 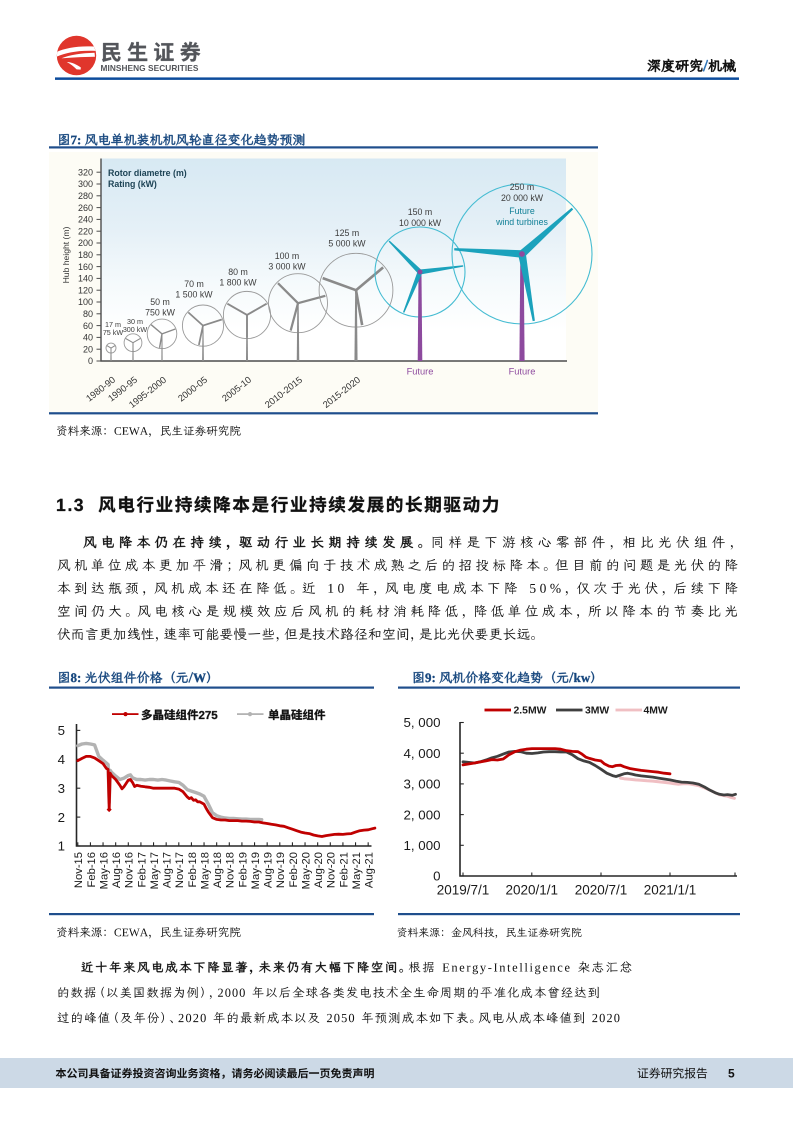 What do you see at coordinates (132, 184) in the screenshot?
I see `svg-text: Rating (kW)` at bounding box center [132, 184].